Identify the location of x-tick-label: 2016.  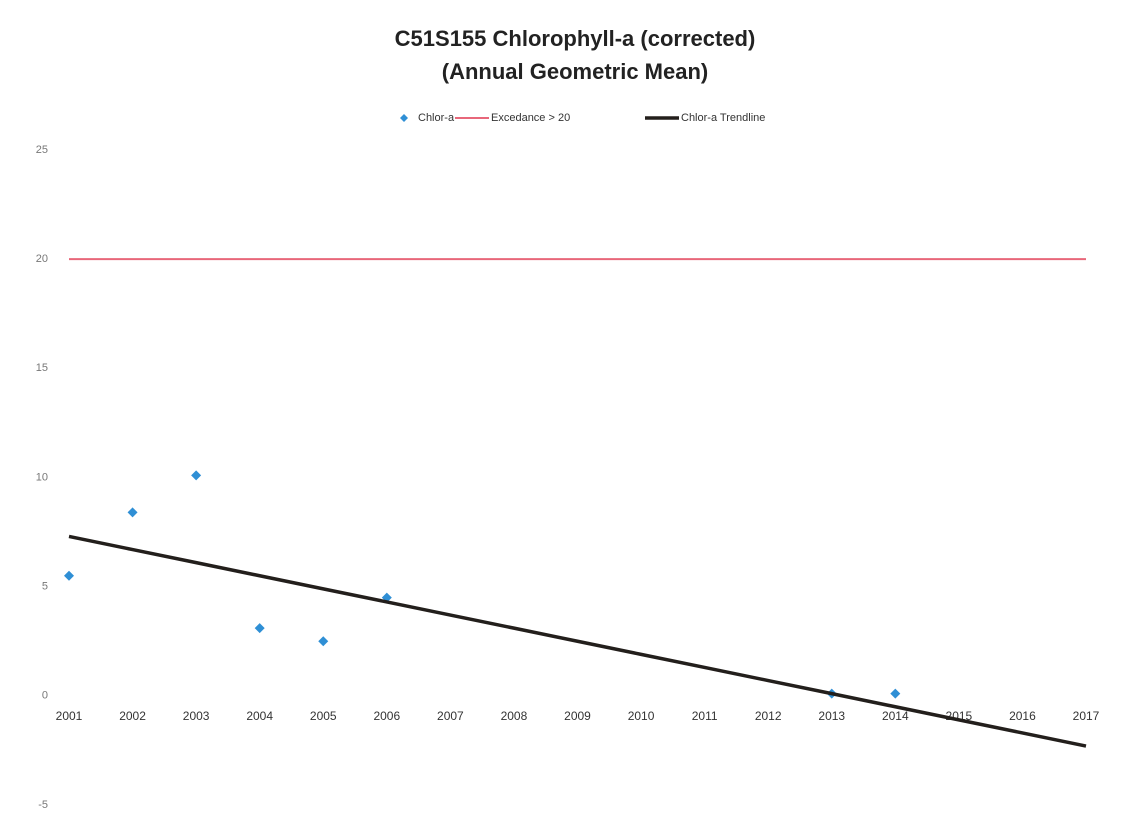
(1022, 716).